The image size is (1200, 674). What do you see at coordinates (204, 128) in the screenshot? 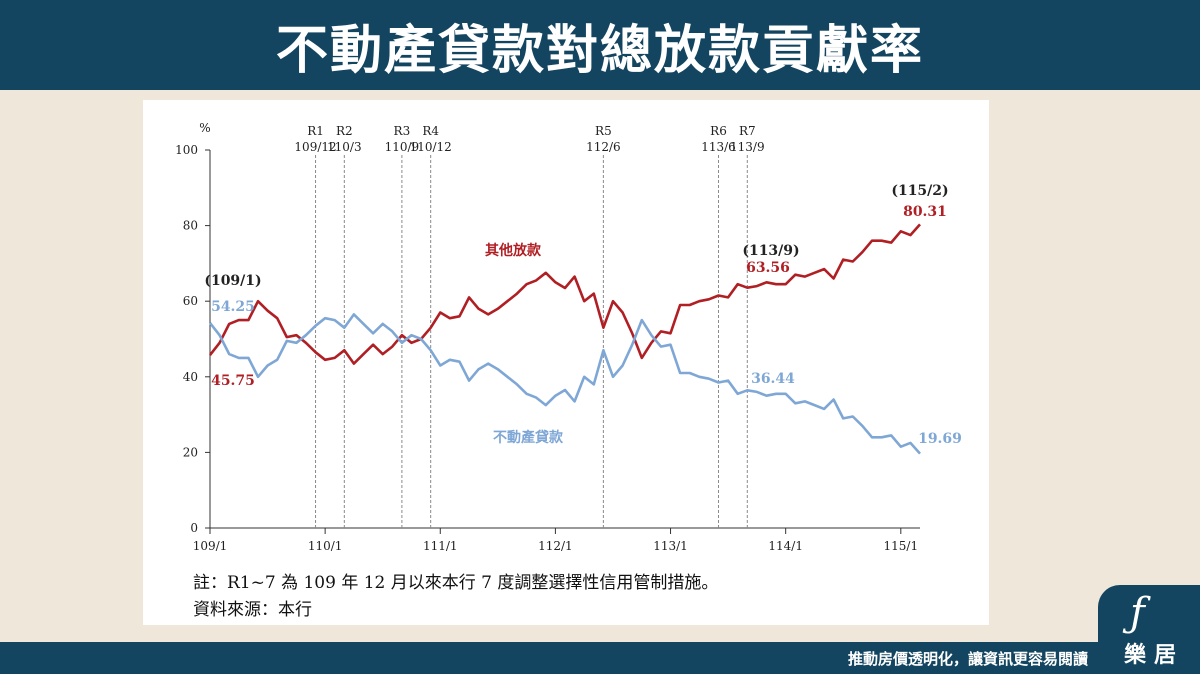
I see `y-axis-unit: %` at bounding box center [204, 128].